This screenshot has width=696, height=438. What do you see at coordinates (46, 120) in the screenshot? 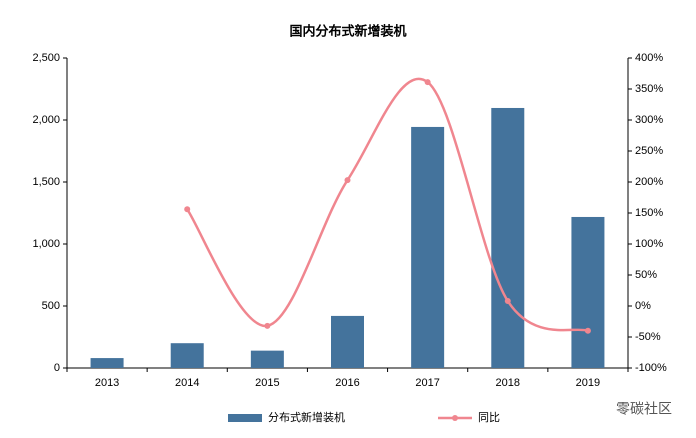
I see `y-tick-label: 2,000` at bounding box center [46, 120].